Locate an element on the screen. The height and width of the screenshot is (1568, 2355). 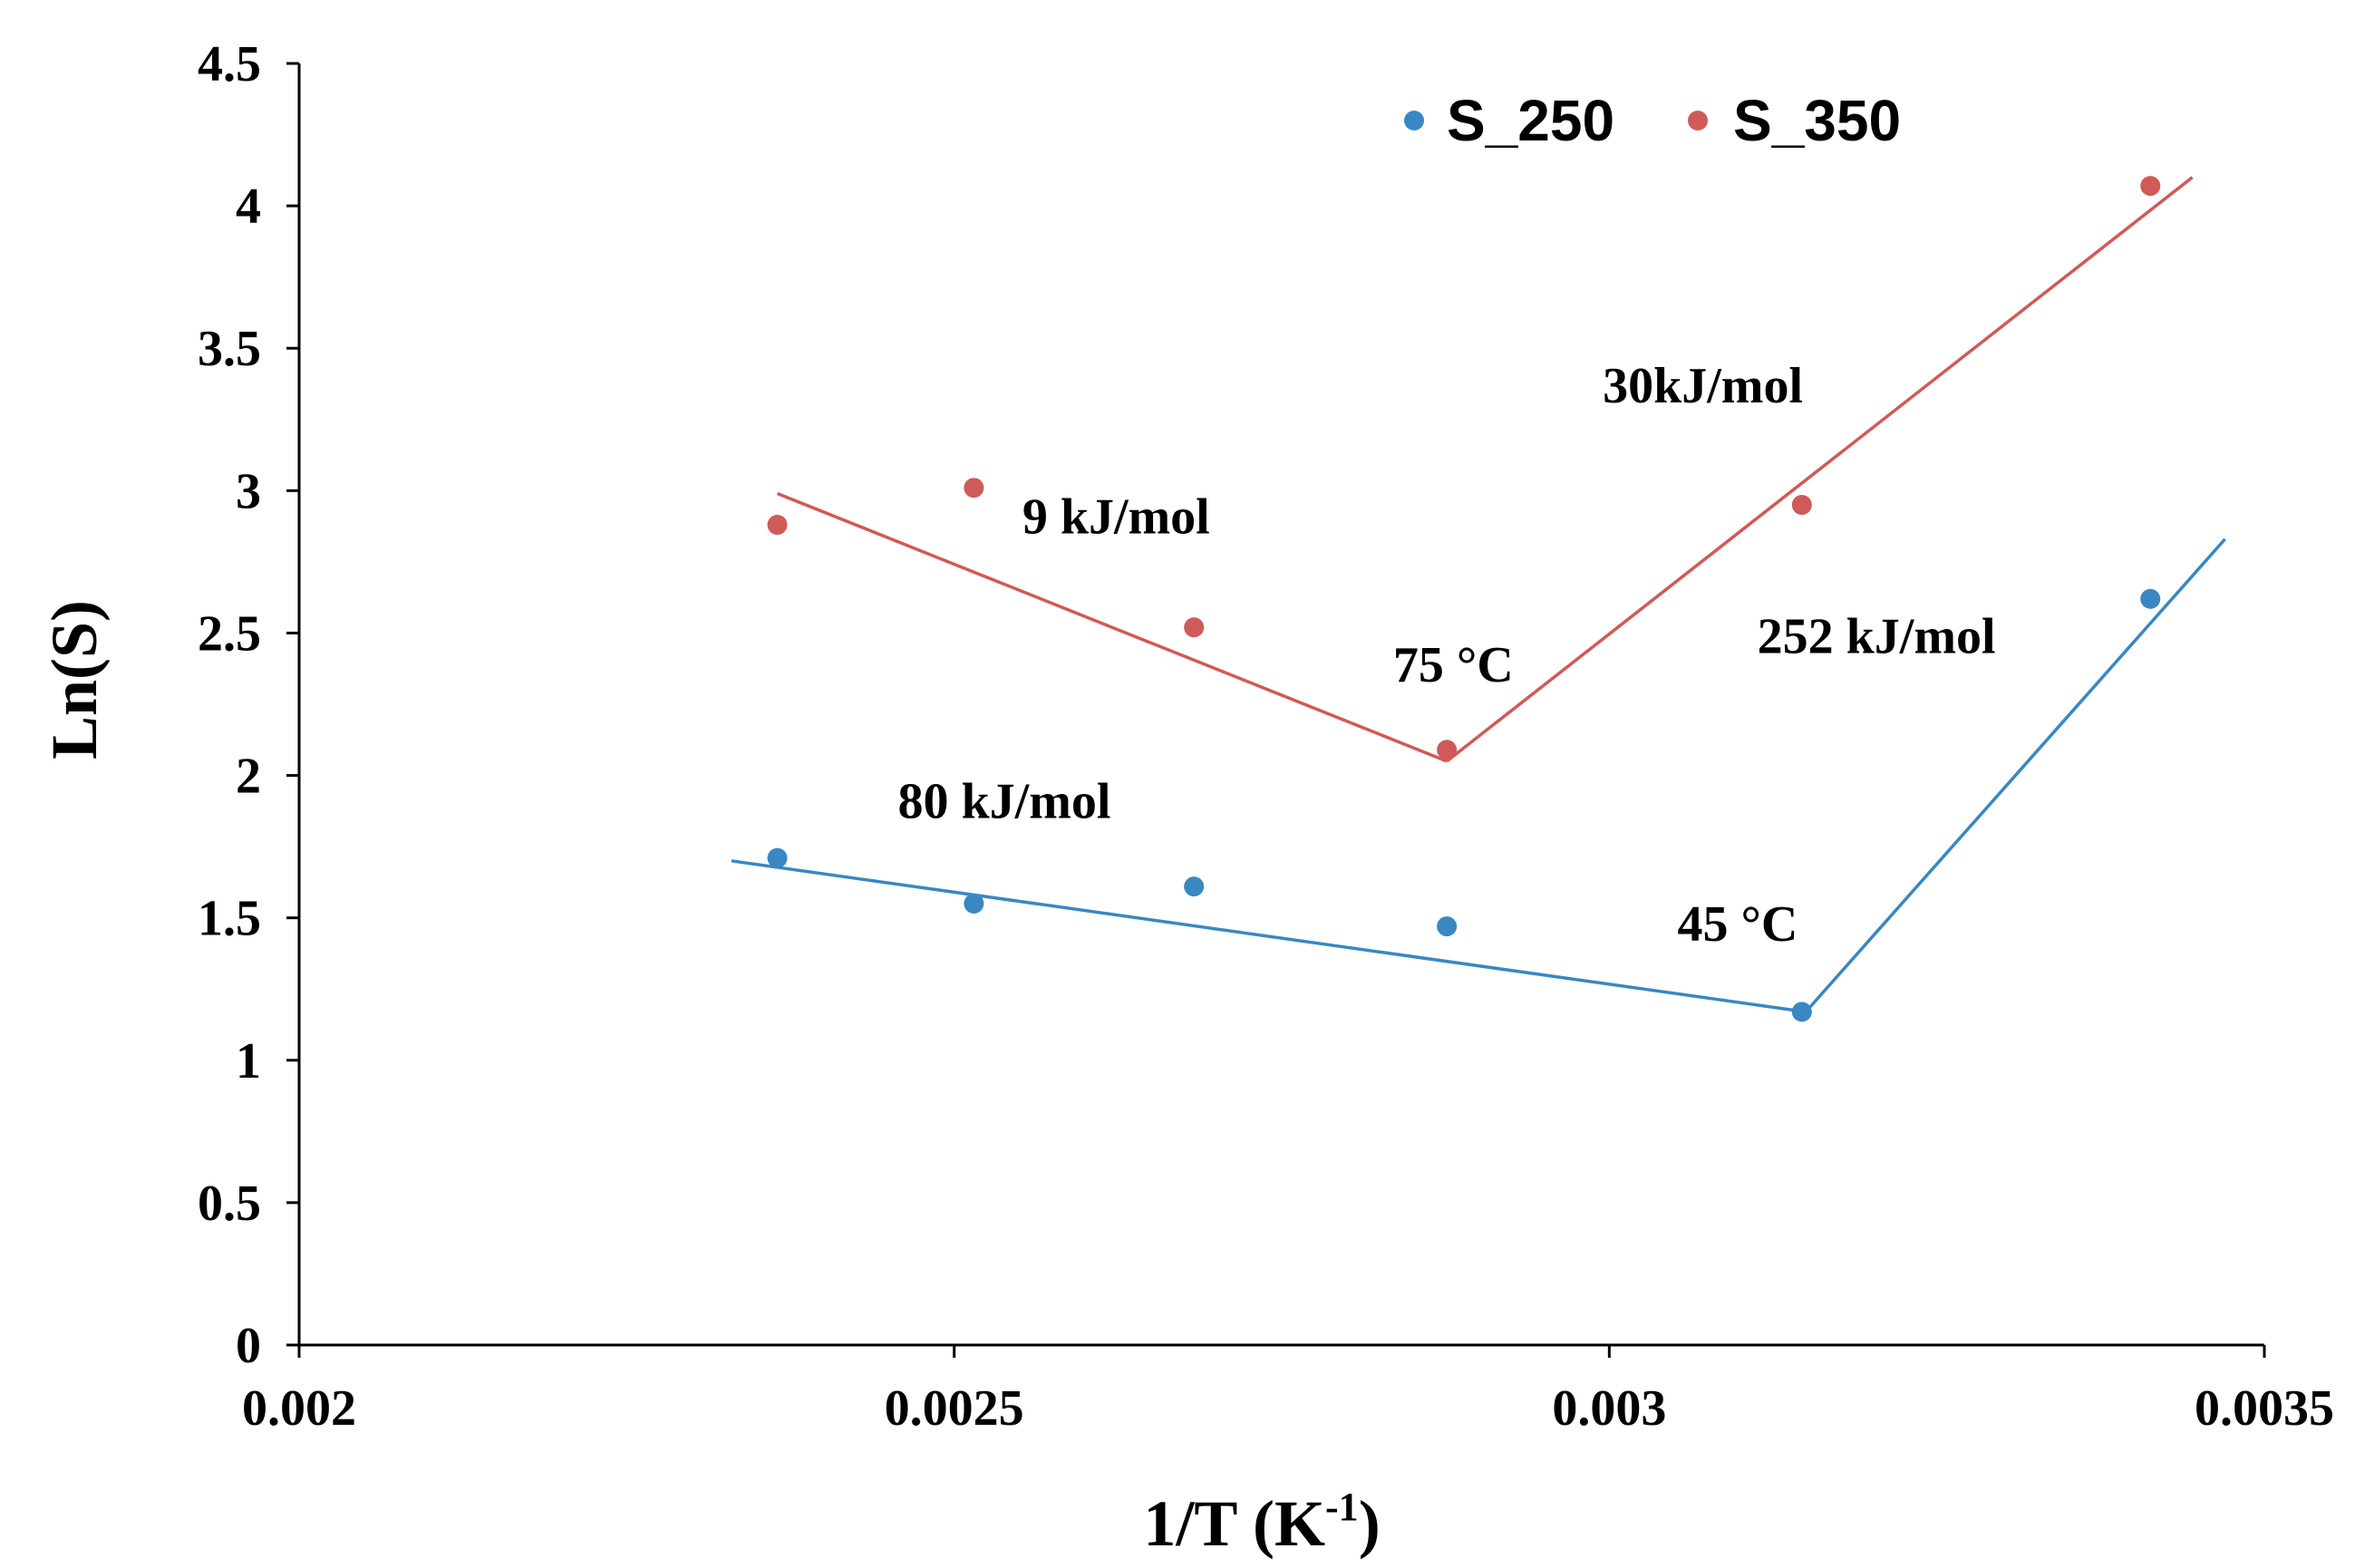
x-ticks: 0.002 0.0025 0.003 0.0035 is located at coordinates (1288, 1391).